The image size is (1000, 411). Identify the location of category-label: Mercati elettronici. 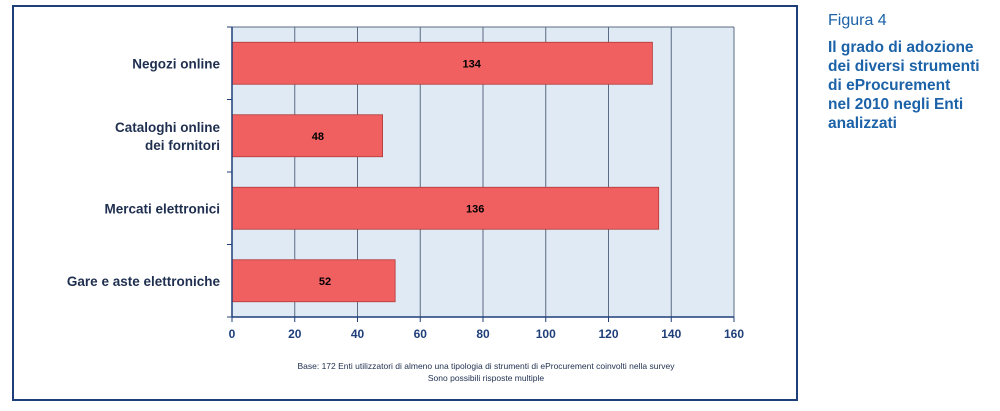
(162, 208).